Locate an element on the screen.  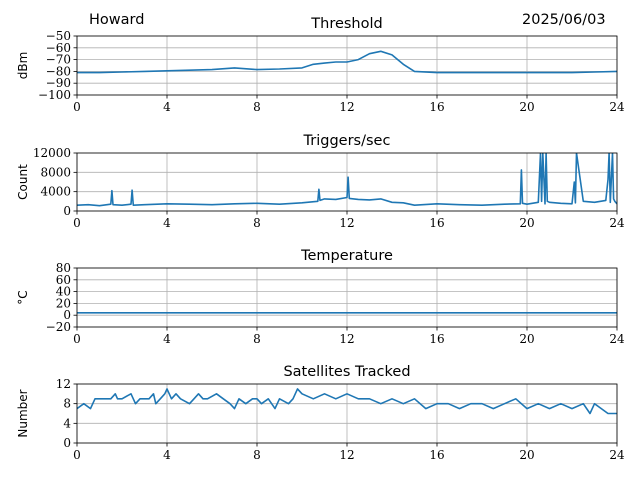
satellites-title: Satellites Tracked is located at coordinates (346, 372).